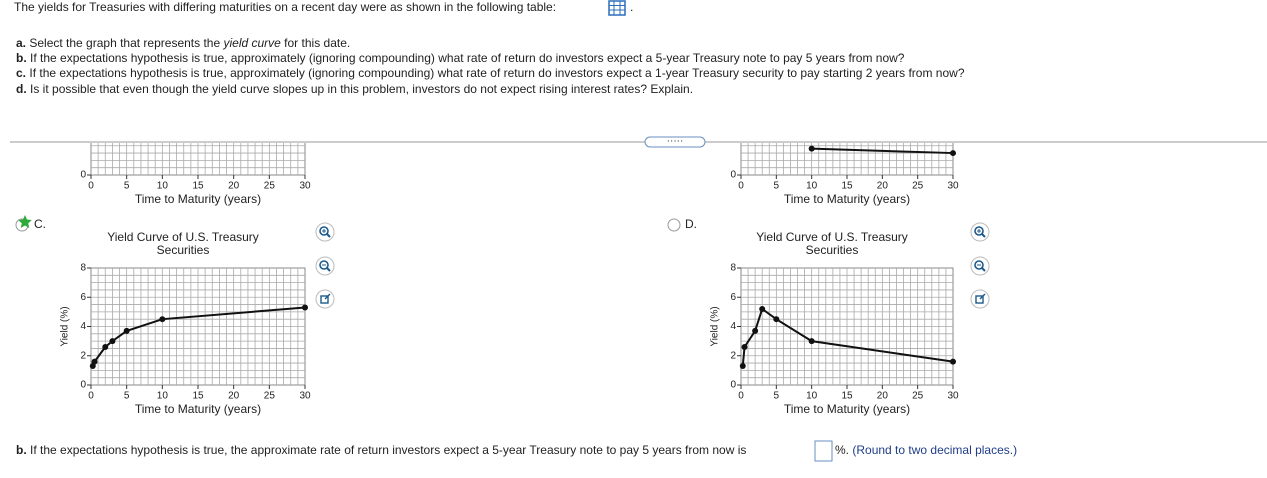 The image size is (1267, 478). What do you see at coordinates (126, 43) in the screenshot?
I see `part-text: Select the graph that represents the` at bounding box center [126, 43].